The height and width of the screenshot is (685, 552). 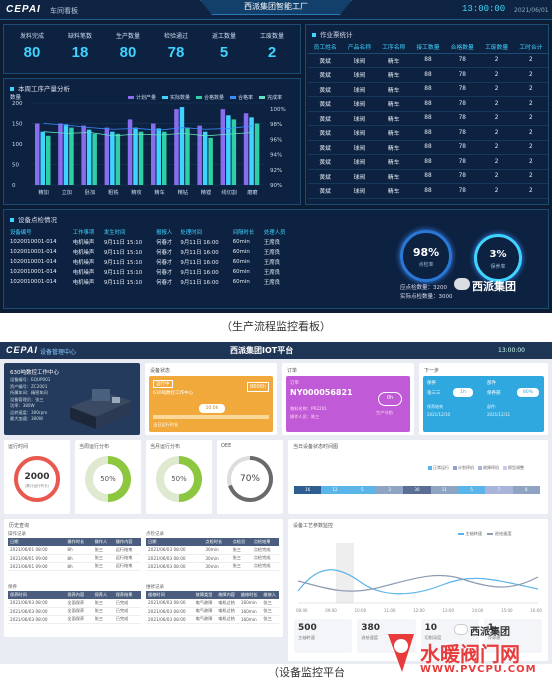 I want to click on table-cell: 点检完成, so click(x=265, y=558).